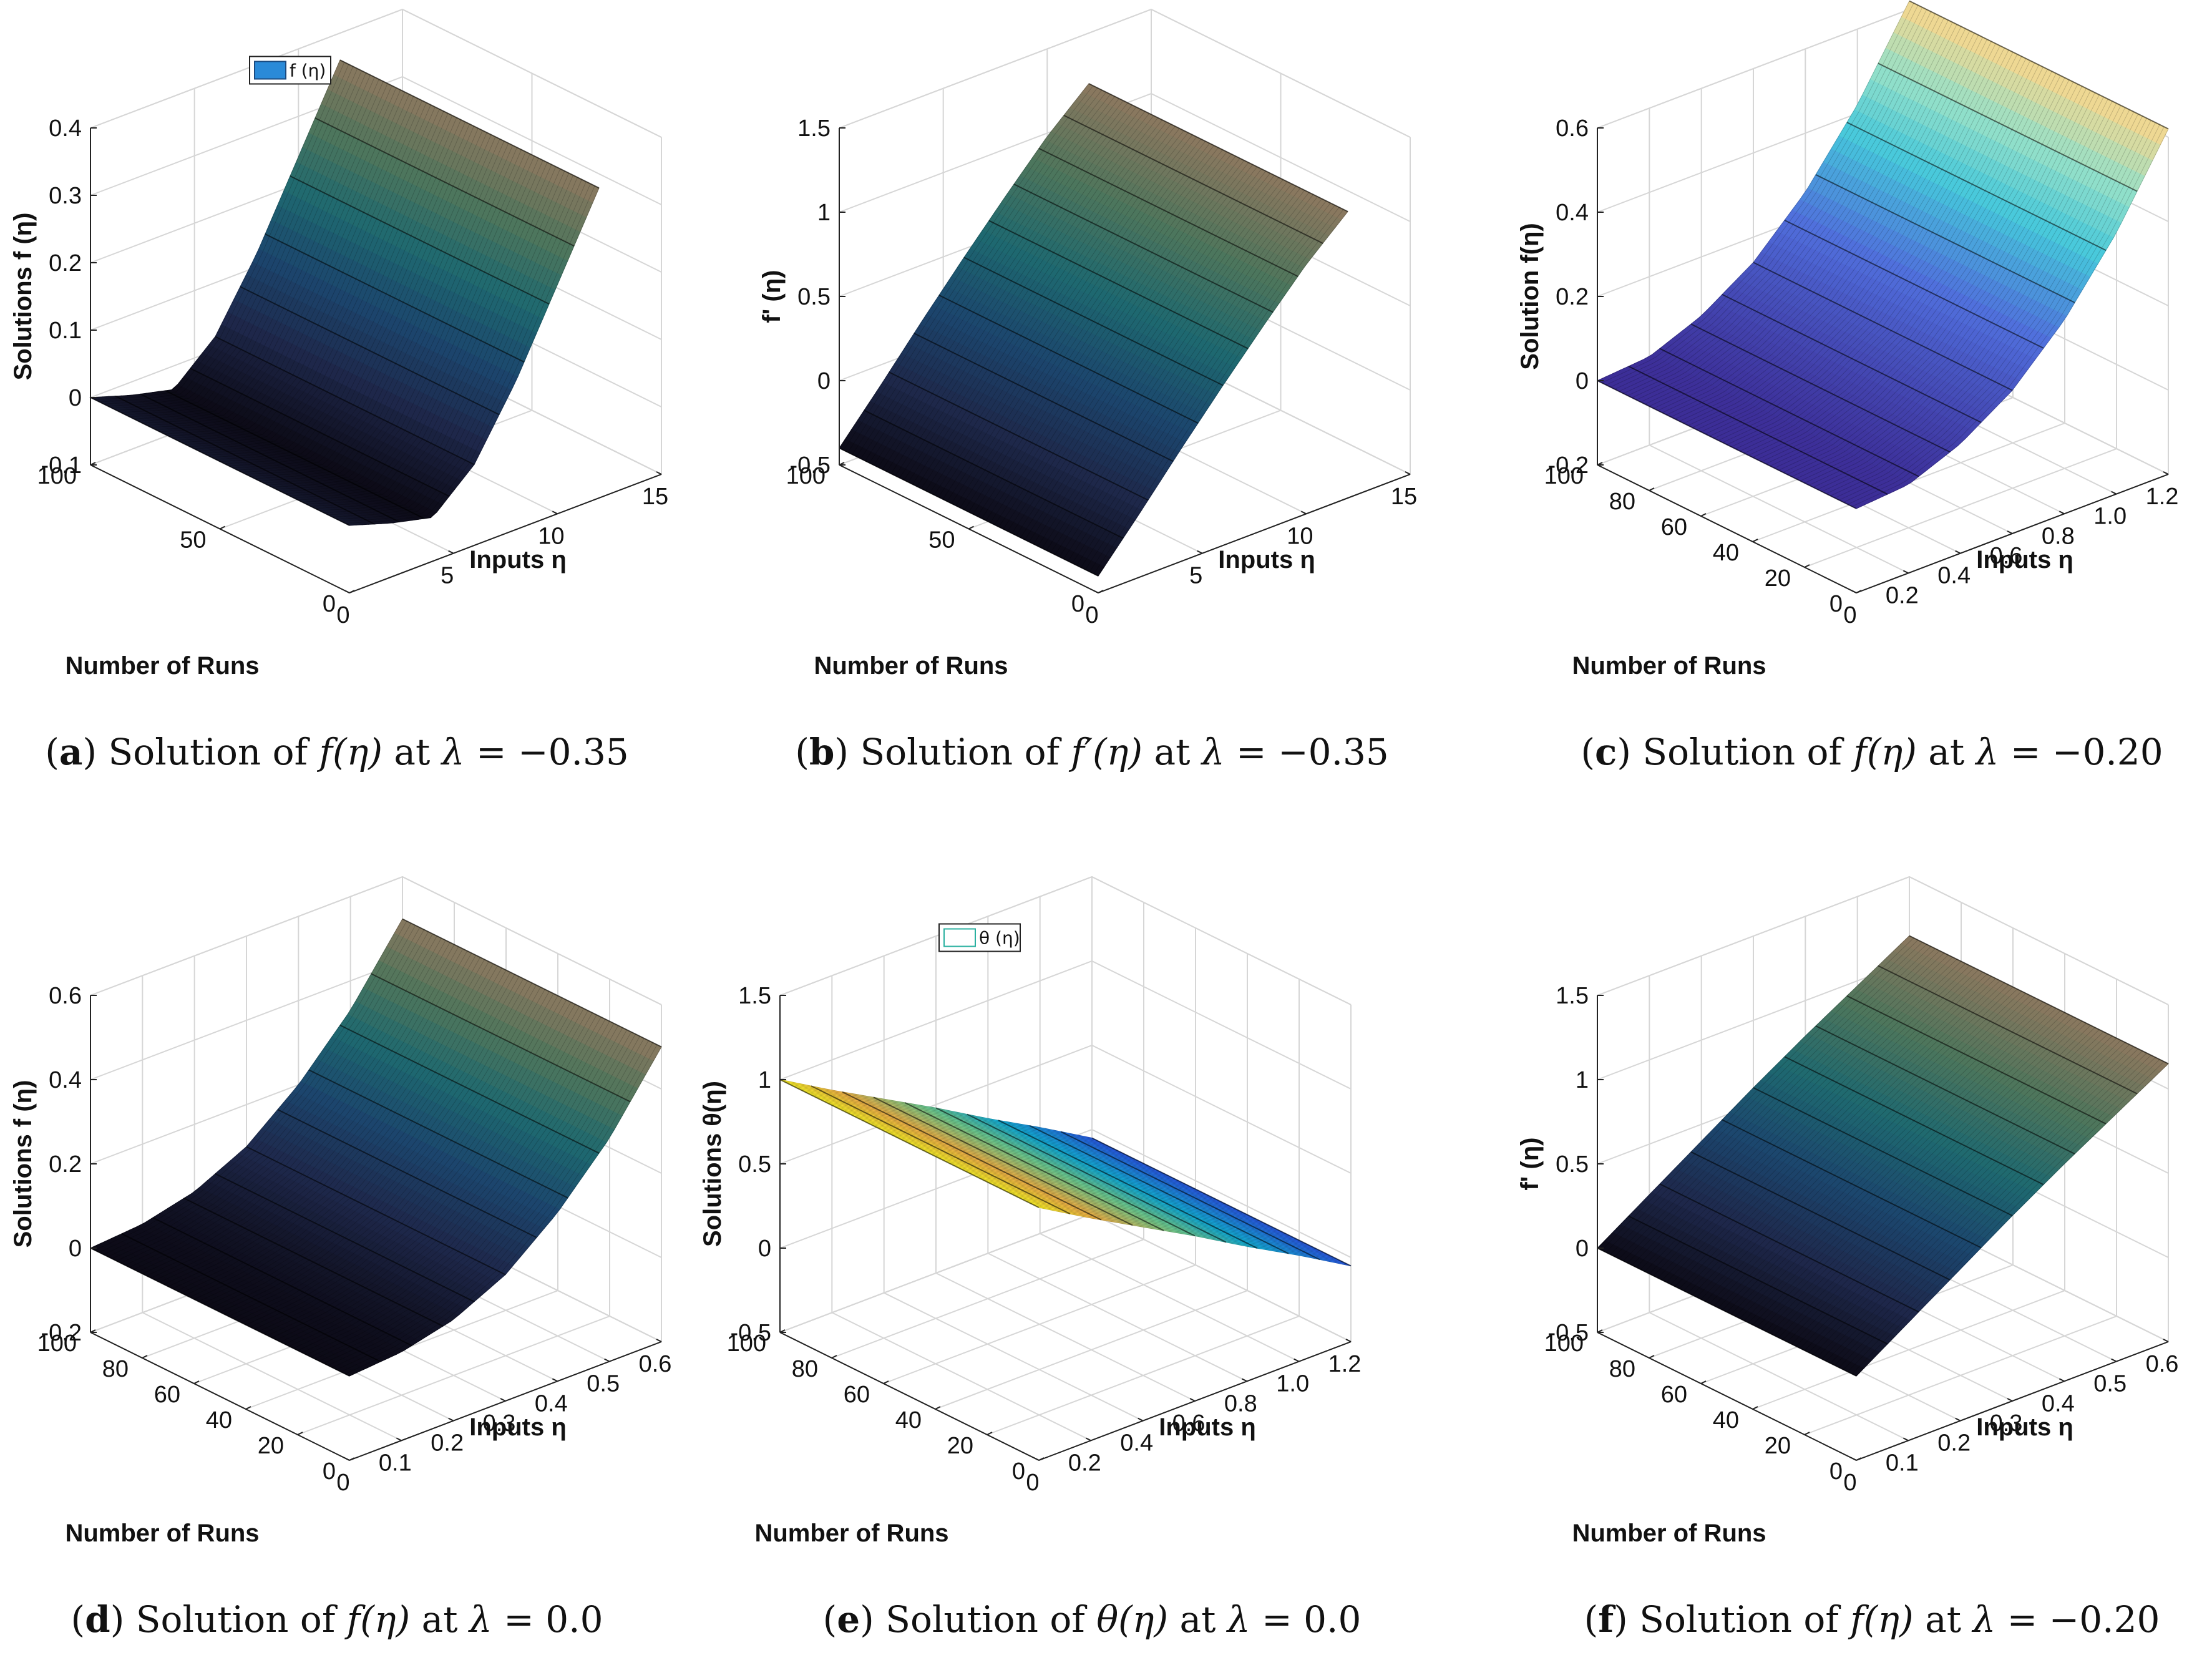 The width and height of the screenshot is (2212, 1655). What do you see at coordinates (1573, 1164) in the screenshot?
I see `z-tick-label: 0.5` at bounding box center [1573, 1164].